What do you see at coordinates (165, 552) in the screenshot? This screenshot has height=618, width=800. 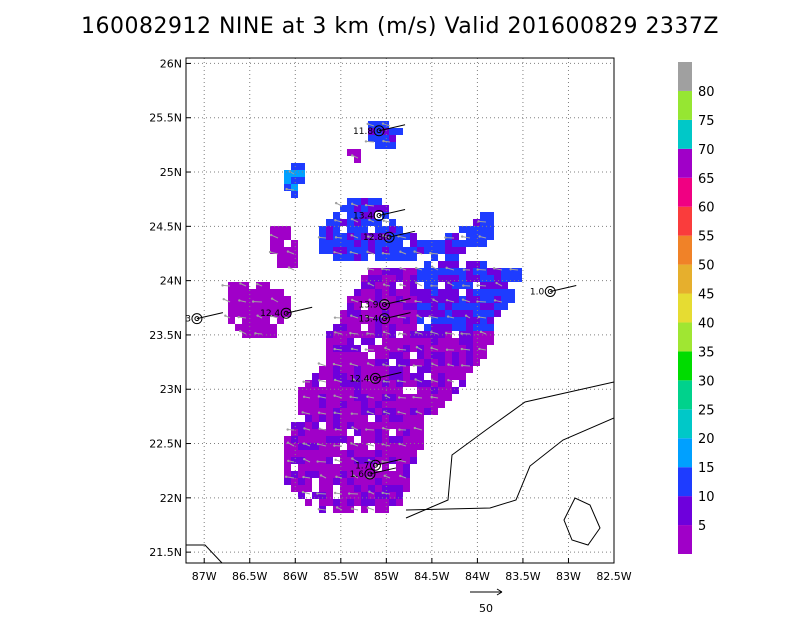 I see `y-tick-label: 21.5N` at bounding box center [165, 552].